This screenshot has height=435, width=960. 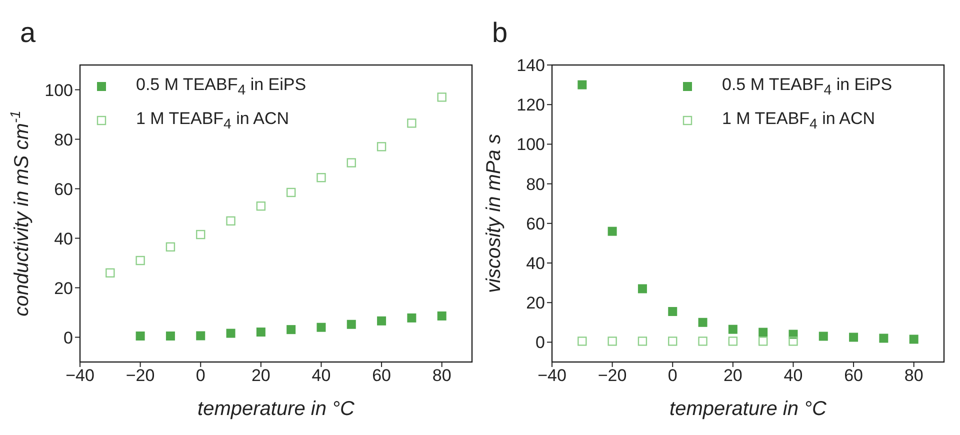 What do you see at coordinates (494, 213) in the screenshot?
I see `y-axis-title: viscosity in mPa s` at bounding box center [494, 213].